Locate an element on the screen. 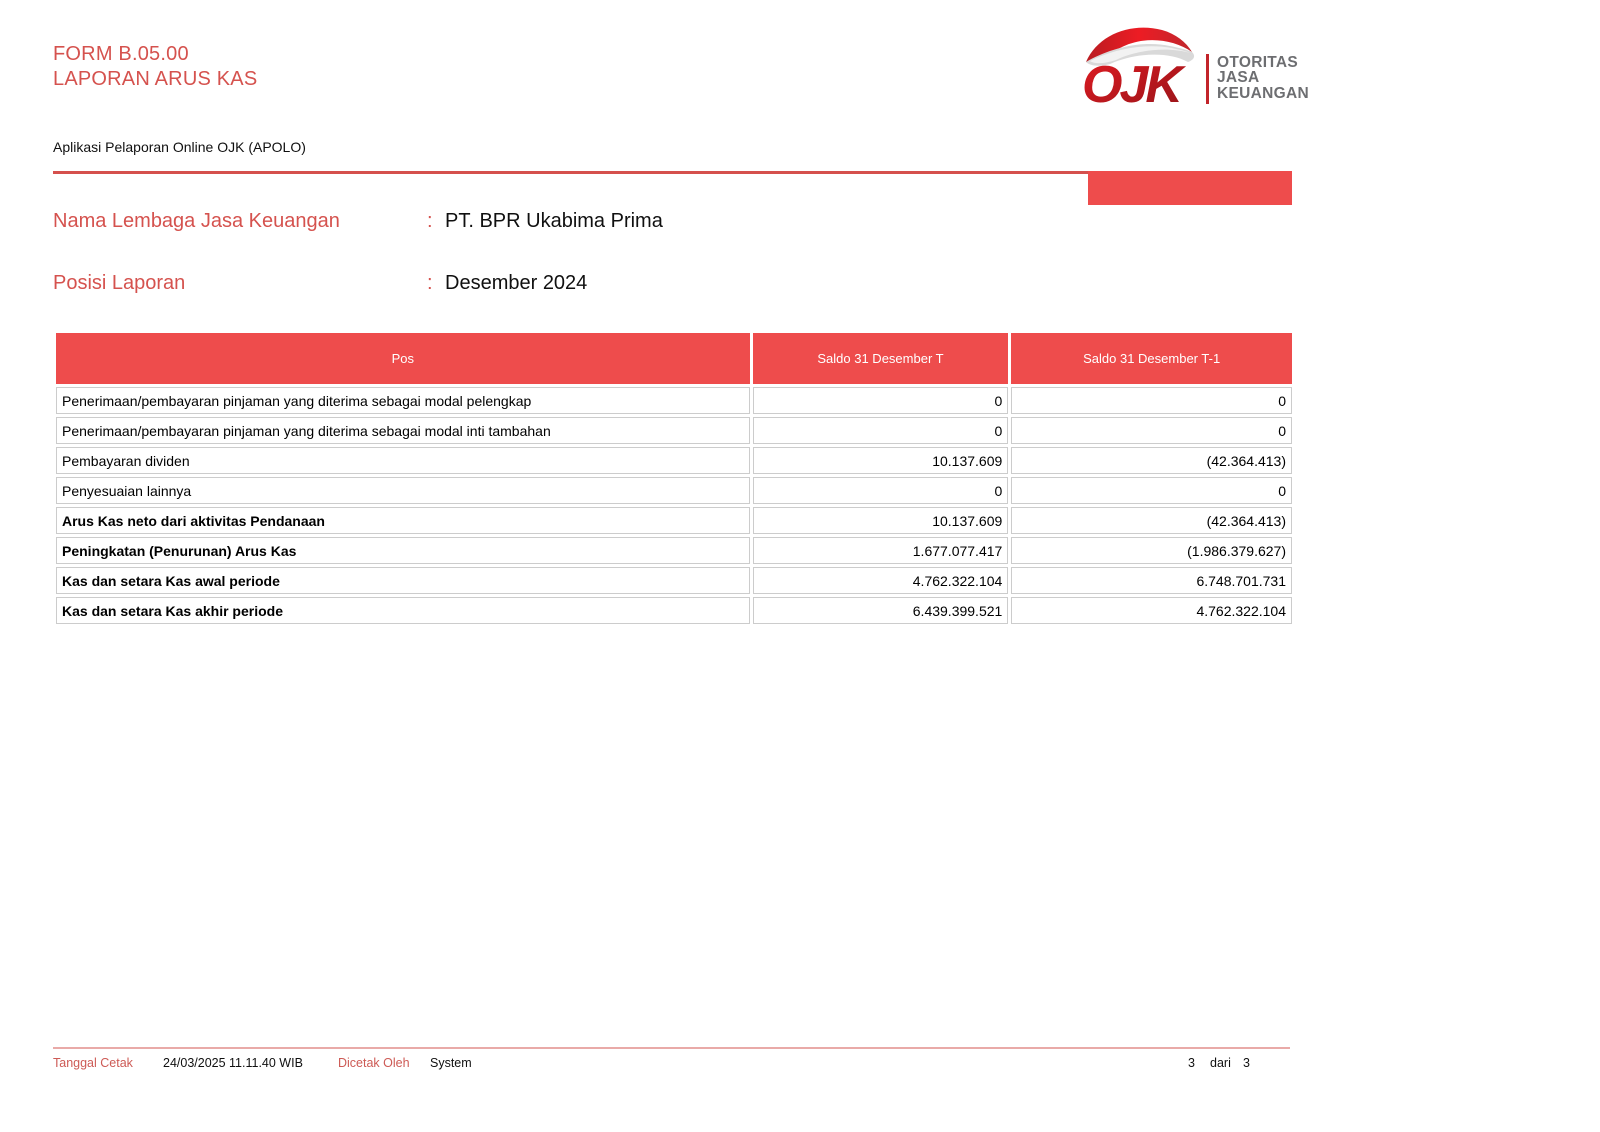 The image size is (1600, 1132). row-saldo-t1-cell: 6.748.701.731 is located at coordinates (1151, 580).